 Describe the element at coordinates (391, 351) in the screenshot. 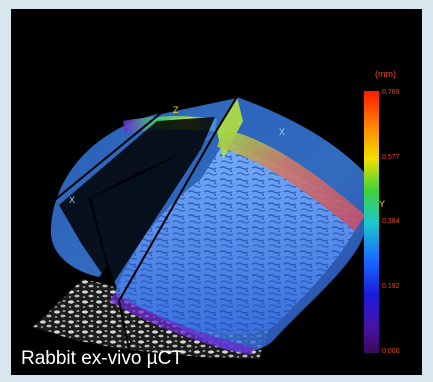

I see `colorbar-tick-min: 0.000` at that location.